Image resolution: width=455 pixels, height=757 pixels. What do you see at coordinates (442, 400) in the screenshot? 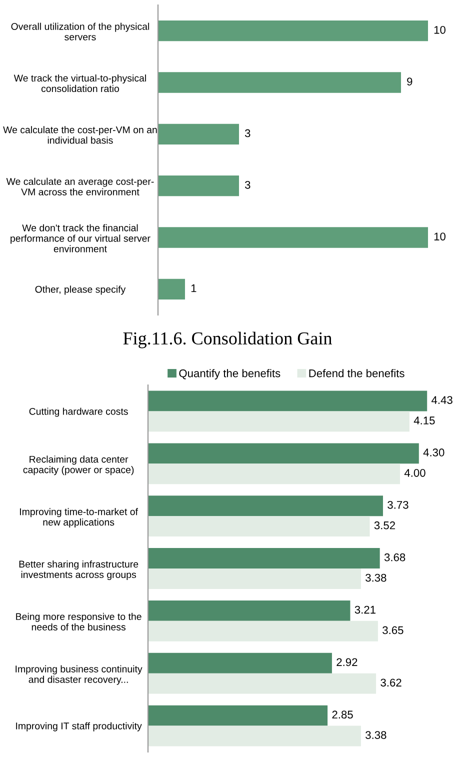
I see `data-label: 4.43` at bounding box center [442, 400].